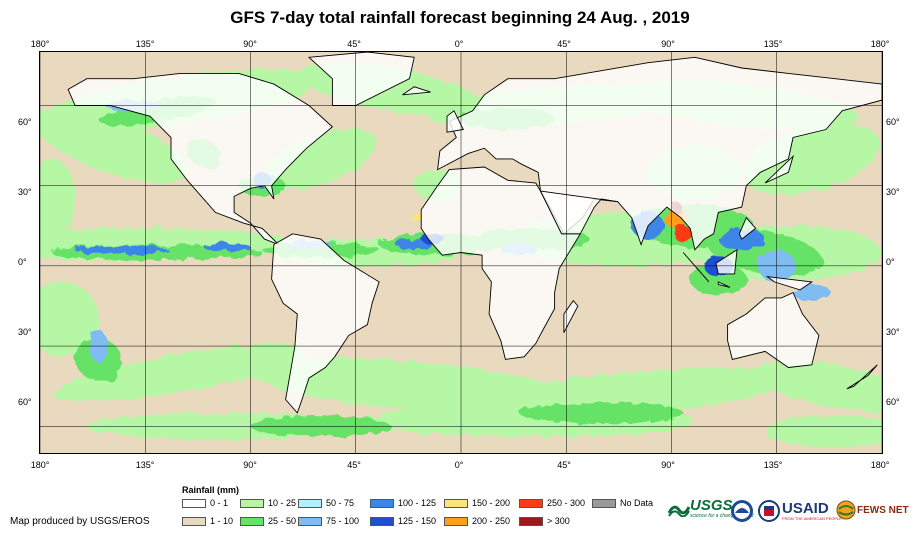 This screenshot has width=920, height=539. What do you see at coordinates (566, 503) in the screenshot?
I see `legend-label: 250 - 300` at bounding box center [566, 503].